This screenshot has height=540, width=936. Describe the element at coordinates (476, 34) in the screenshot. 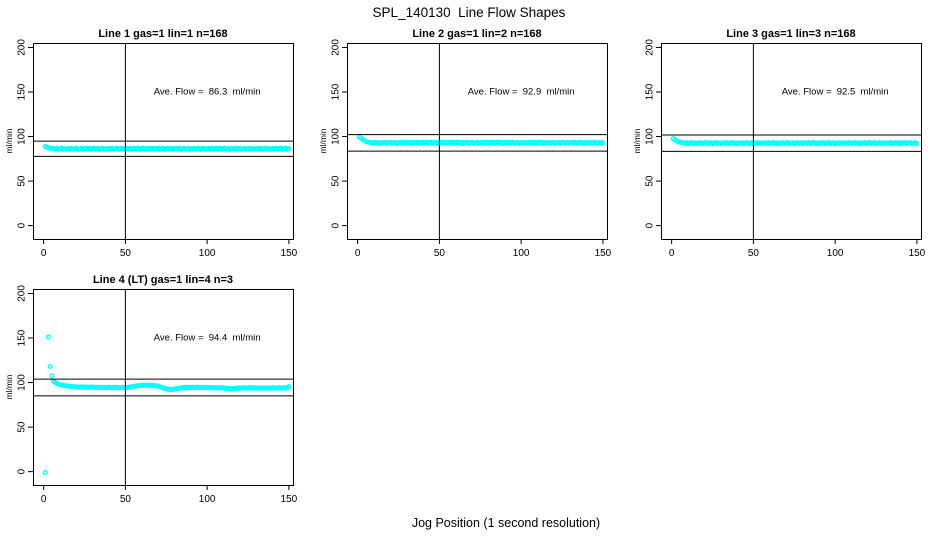

I see `panel-title: Line 2 gas=1 lin=2 n=168` at that location.